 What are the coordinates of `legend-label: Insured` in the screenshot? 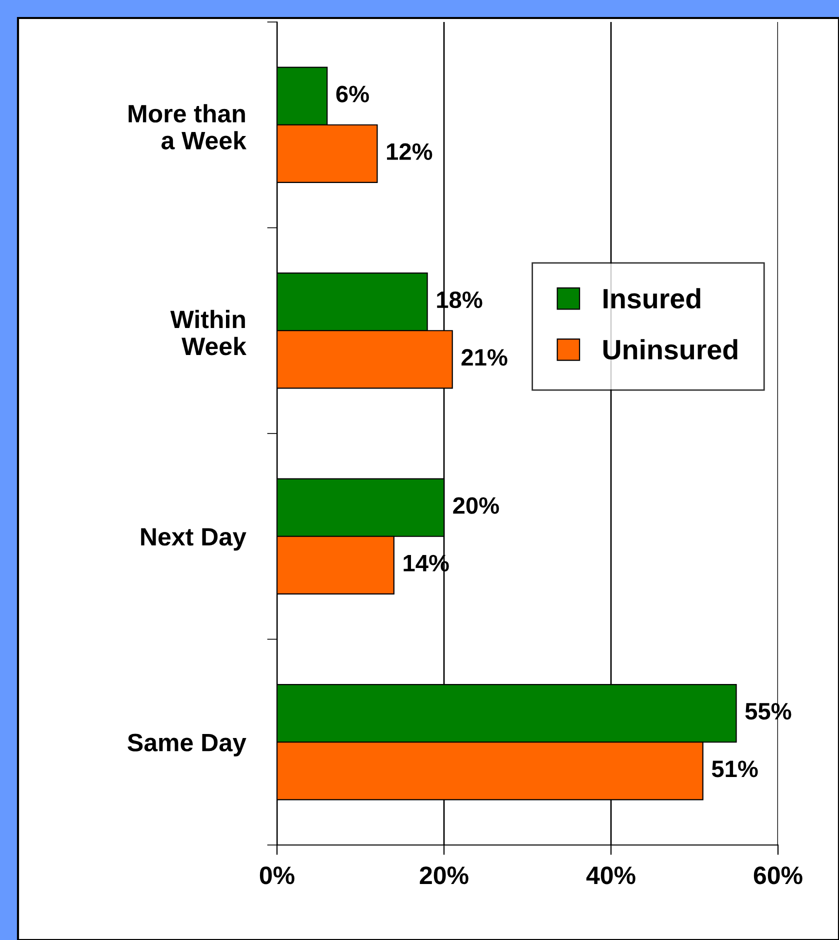 It's located at (652, 298).